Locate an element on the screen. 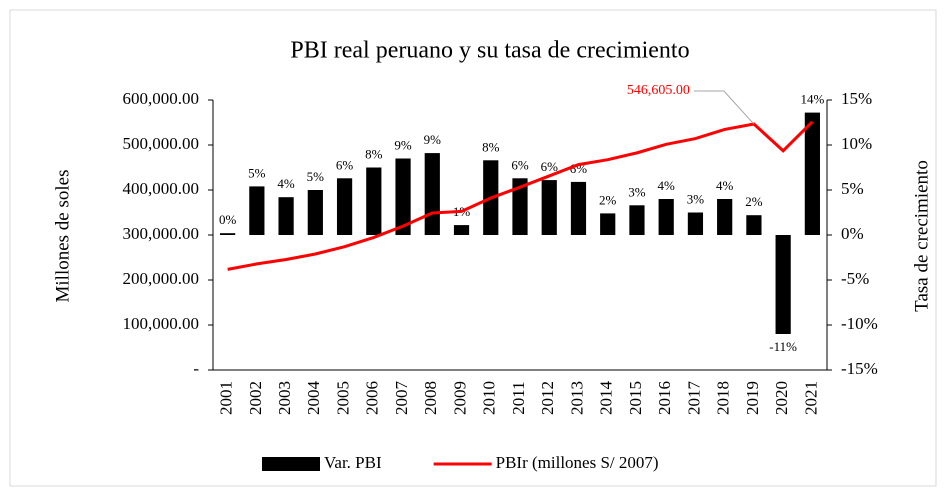 The height and width of the screenshot is (493, 948). x-tick-label: 2021 is located at coordinates (810, 398).